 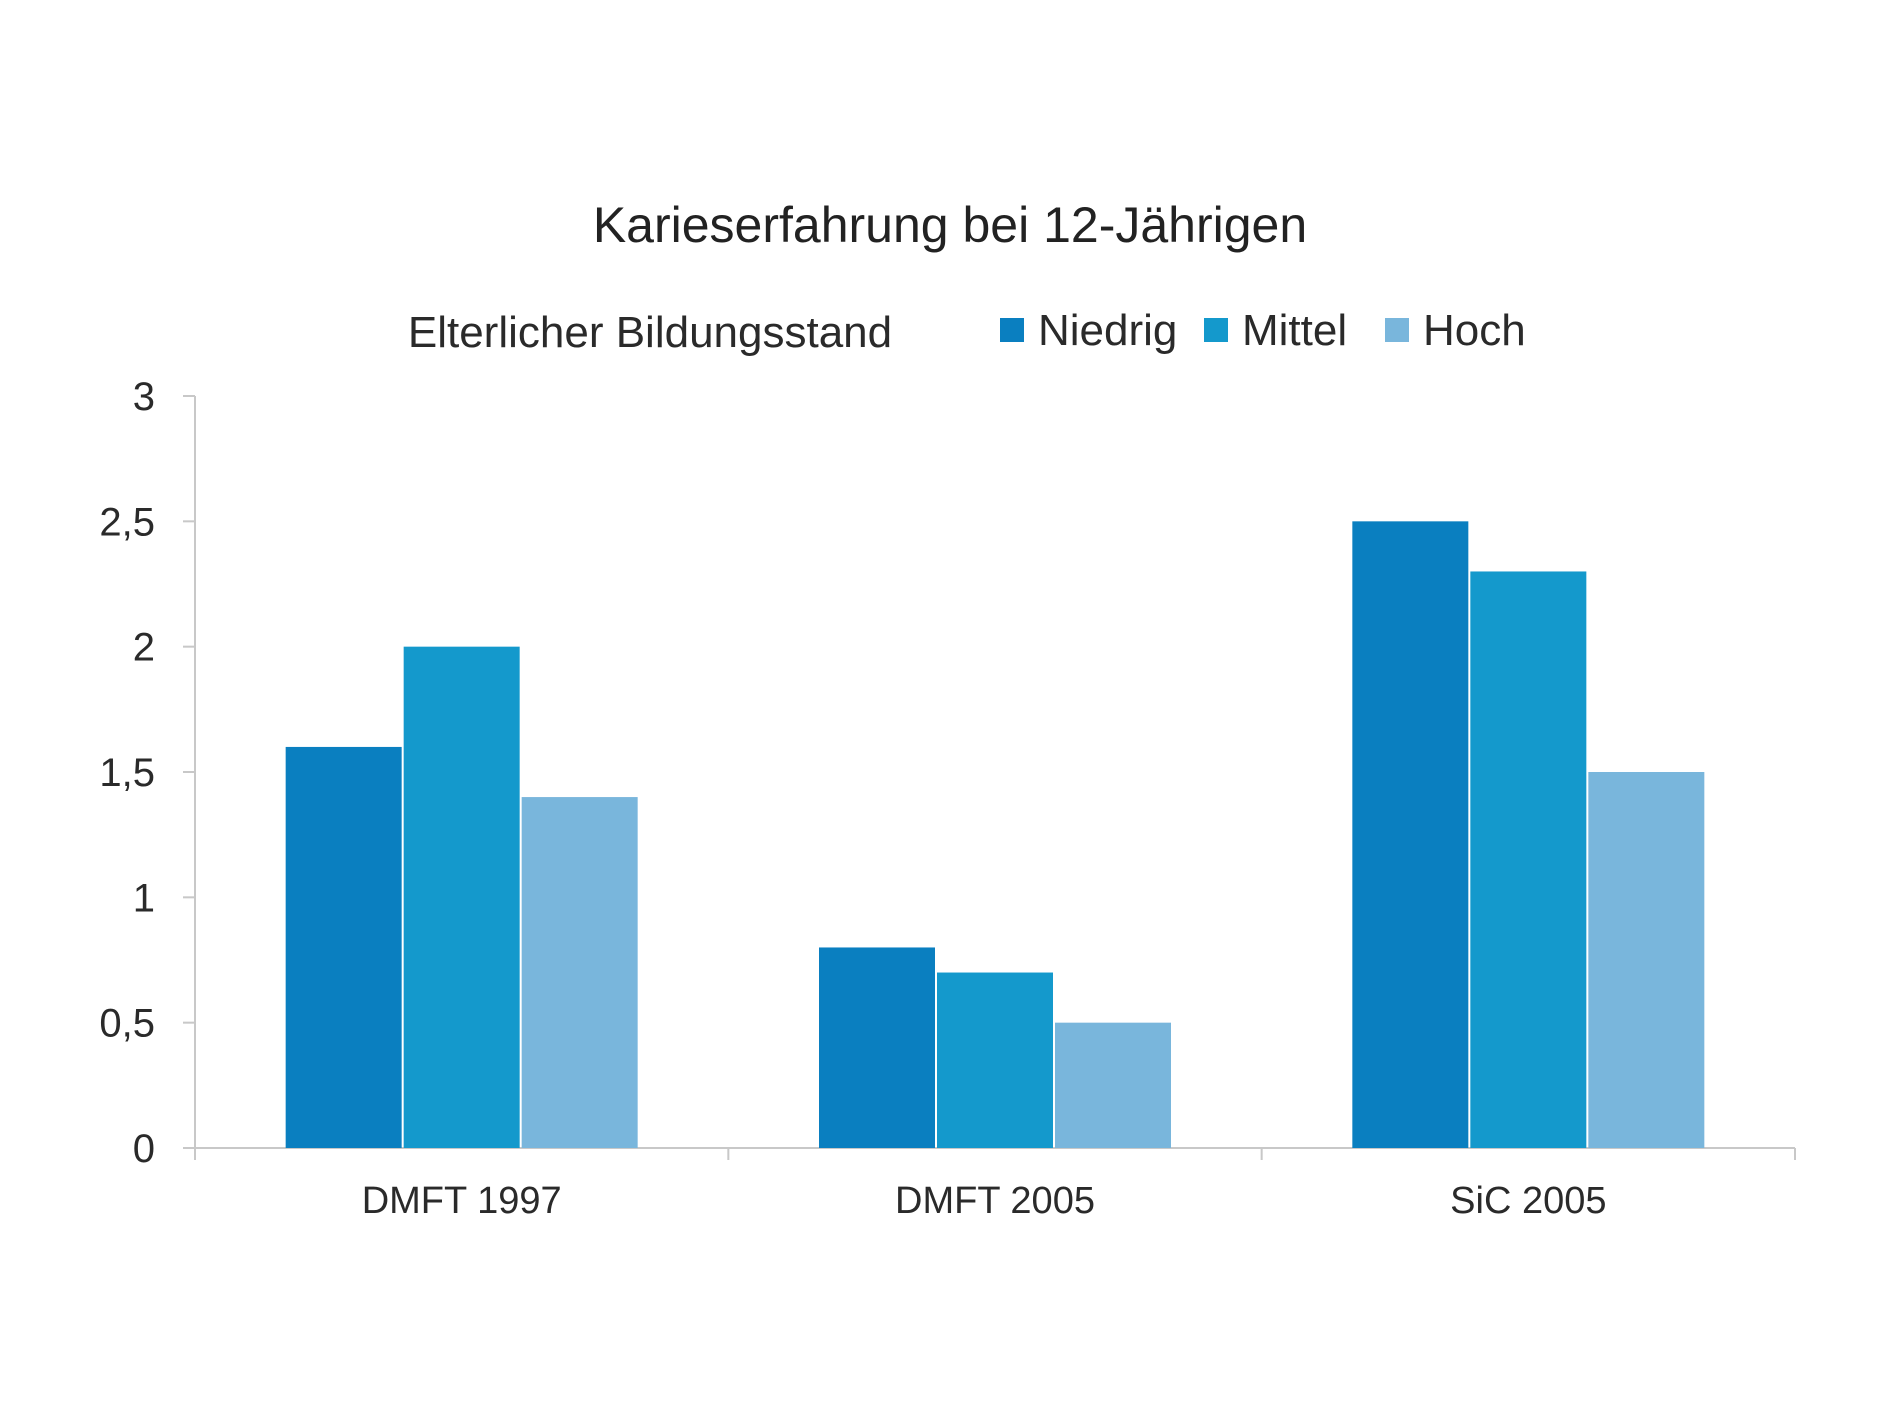 I want to click on category-labels: DMFT 1997 DMFT 2005 SiC 2005, so click(x=984, y=1201).